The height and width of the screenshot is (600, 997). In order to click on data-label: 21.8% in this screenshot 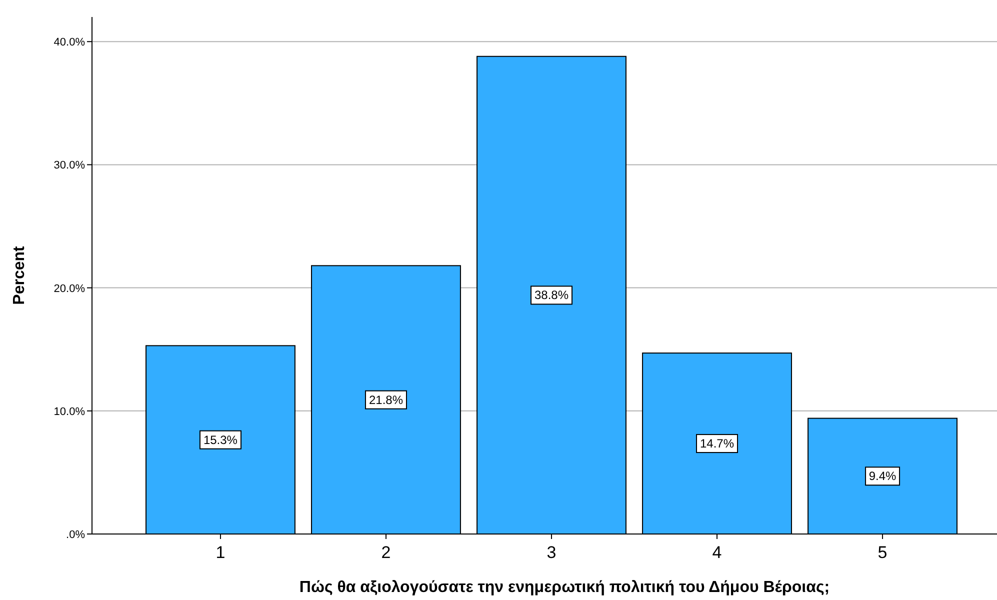, I will do `click(386, 399)`.